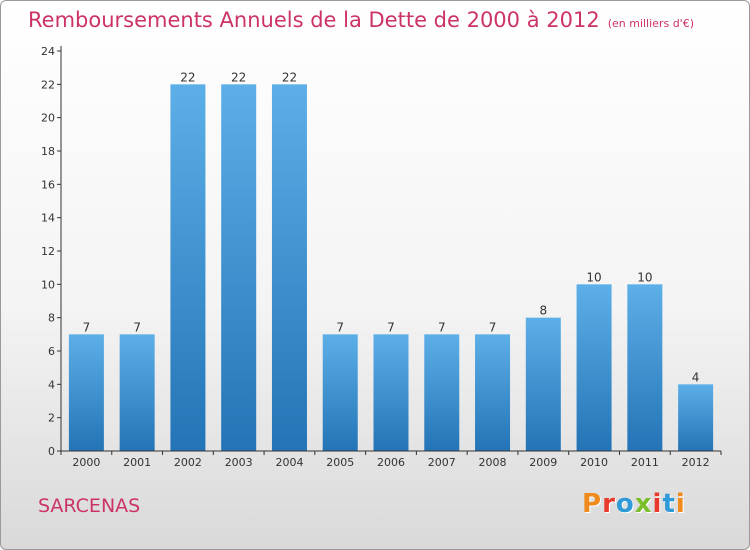  Describe the element at coordinates (645, 462) in the screenshot. I see `x-tick-label: 2011` at that location.